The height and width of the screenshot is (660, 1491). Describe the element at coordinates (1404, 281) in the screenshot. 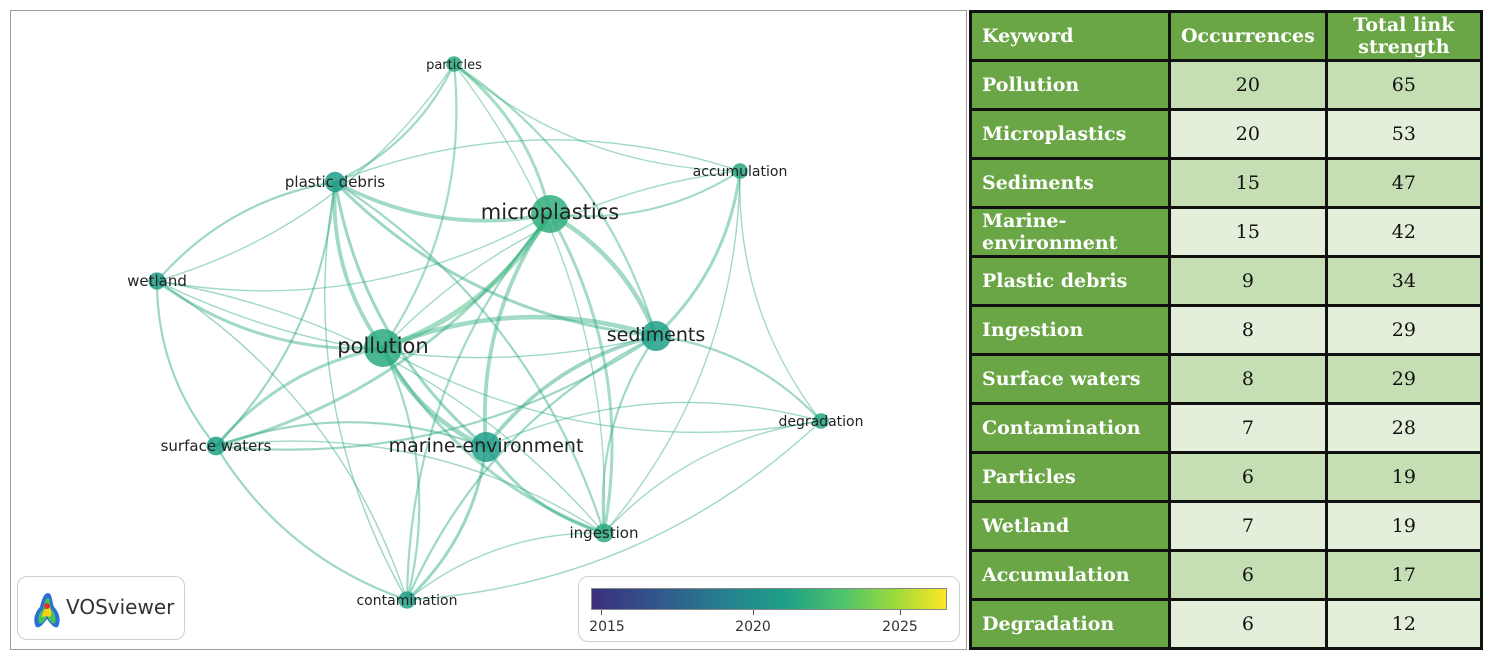

I see `link-strength-cell: 34` at that location.